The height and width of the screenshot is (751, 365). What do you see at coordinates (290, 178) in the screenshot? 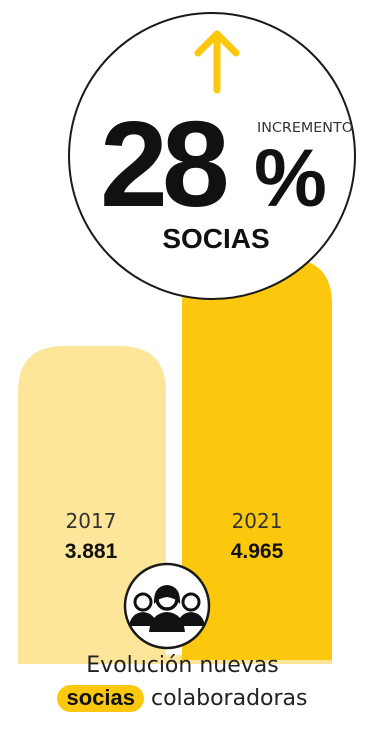
I see `increment-unit: %` at bounding box center [290, 178].